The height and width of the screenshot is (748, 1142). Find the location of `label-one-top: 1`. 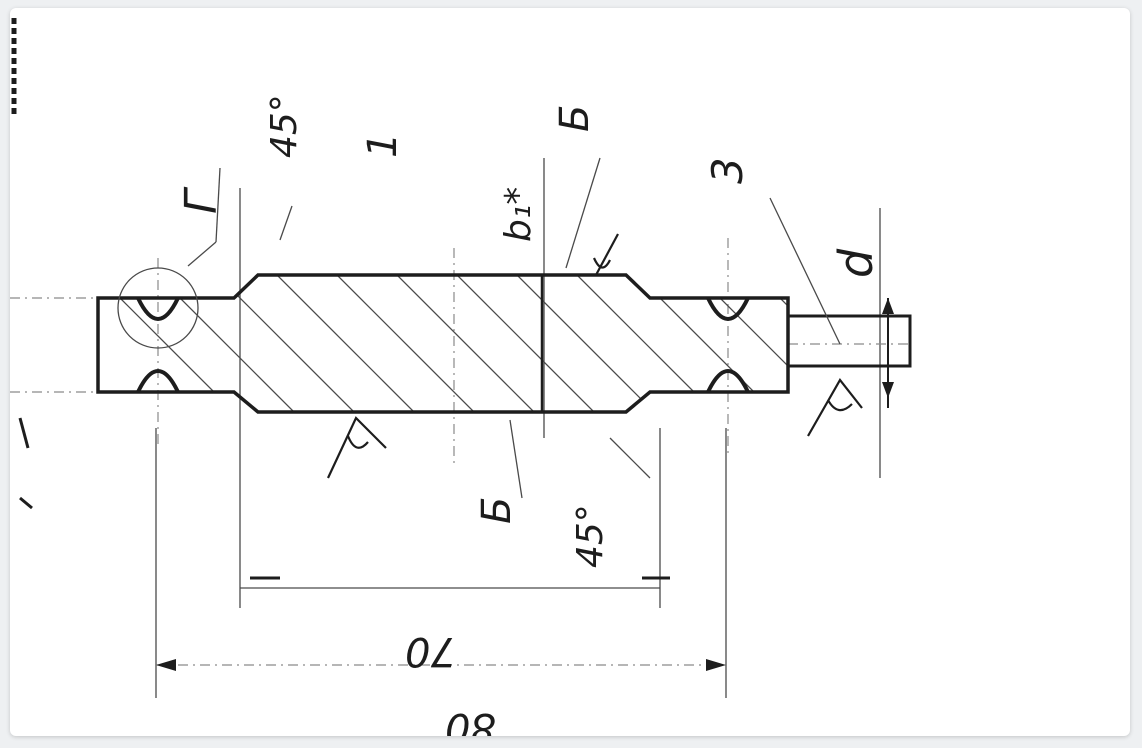

label-one-top: 1 is located at coordinates (383, 145).